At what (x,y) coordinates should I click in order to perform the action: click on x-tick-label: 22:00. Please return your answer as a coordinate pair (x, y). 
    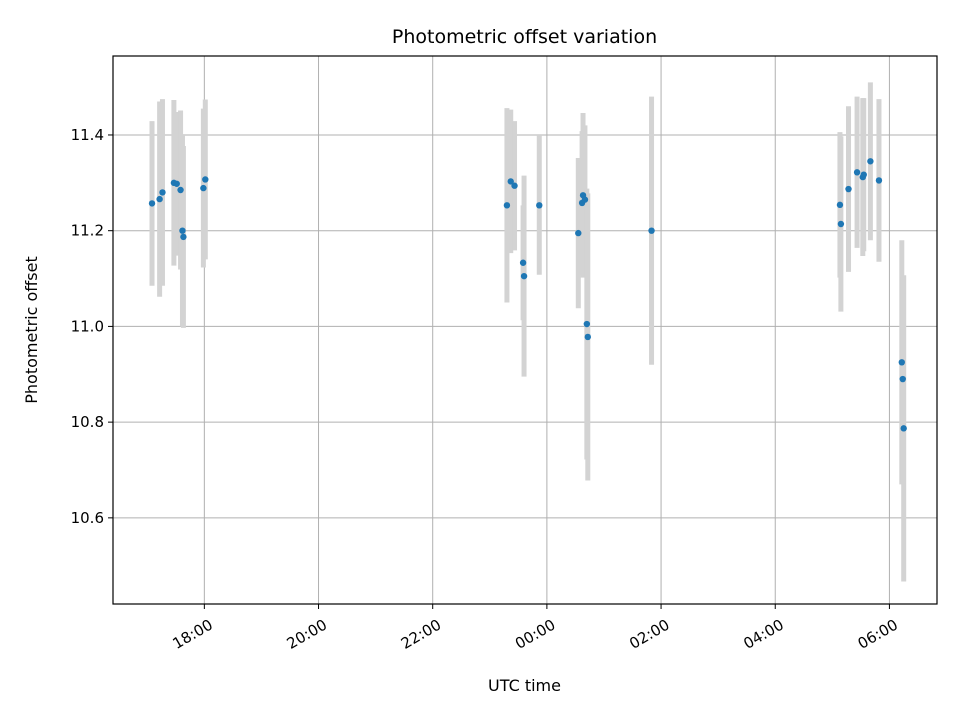
    Looking at the image, I should click on (421, 634).